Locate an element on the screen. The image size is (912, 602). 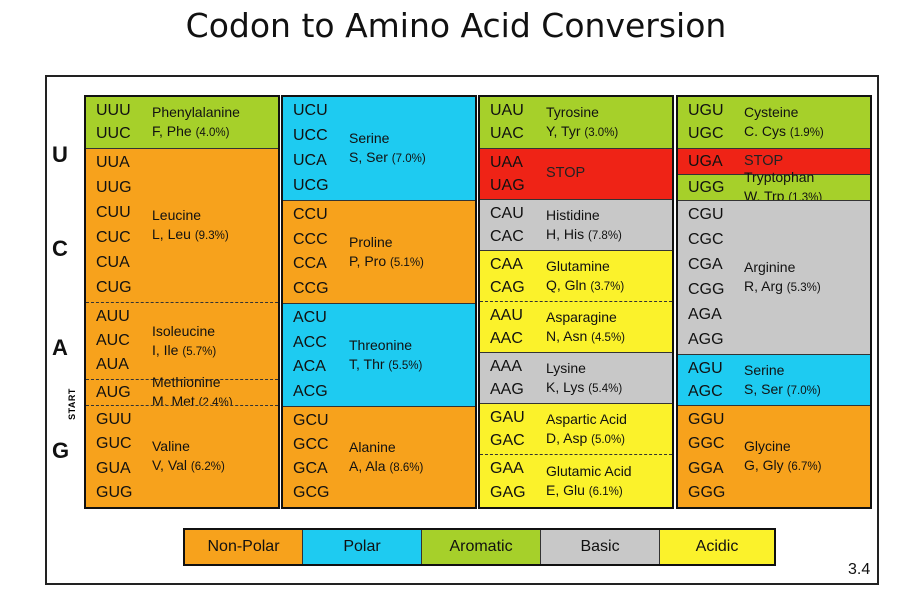
codon-cgu: CGU is located at coordinates (706, 215).